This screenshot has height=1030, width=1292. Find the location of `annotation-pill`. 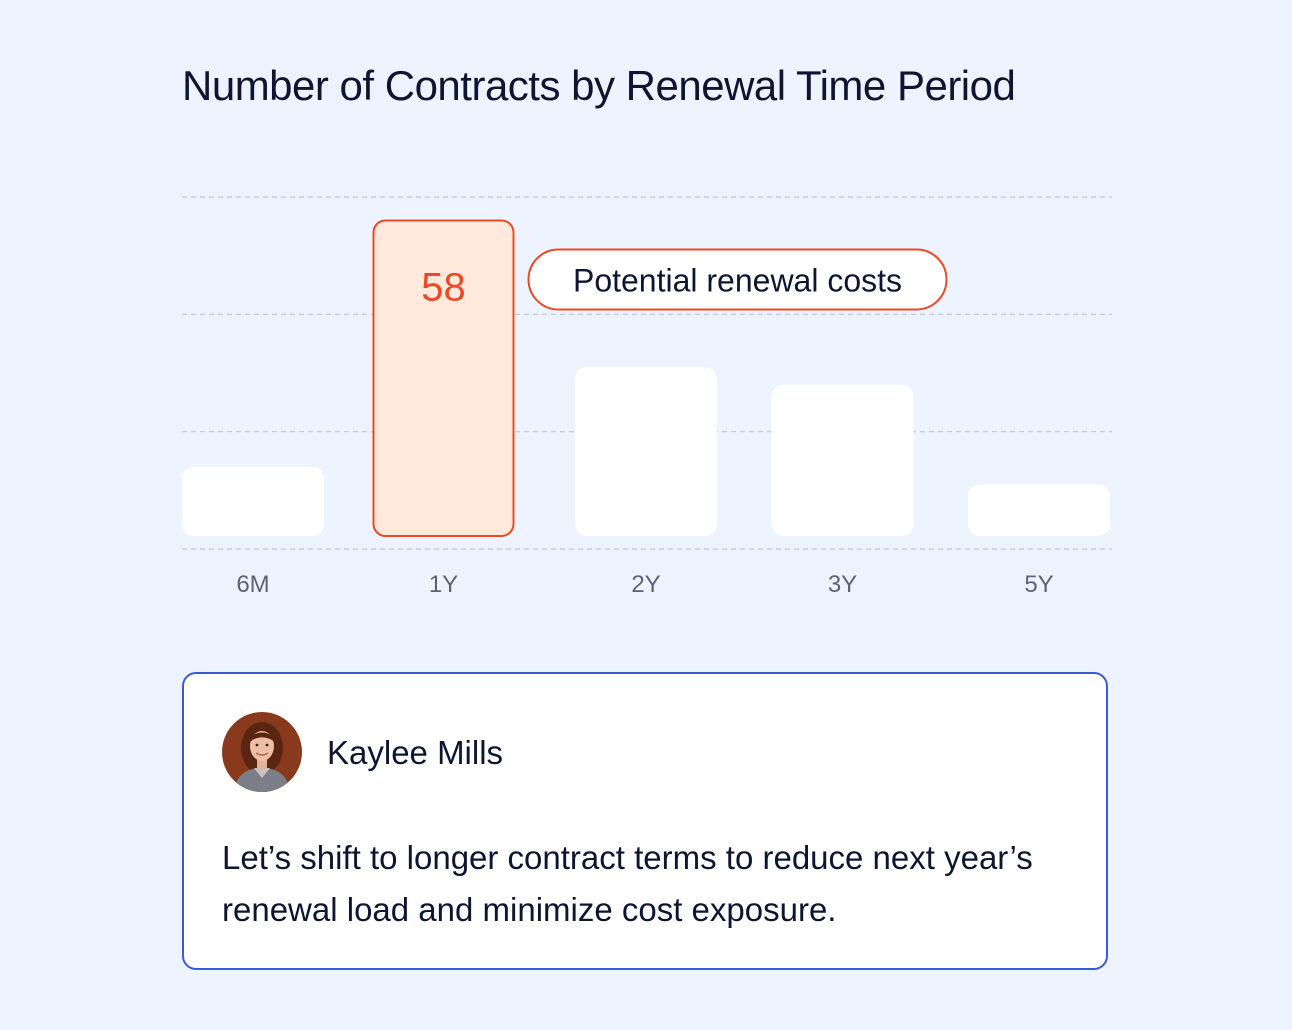

annotation-pill is located at coordinates (737, 279).